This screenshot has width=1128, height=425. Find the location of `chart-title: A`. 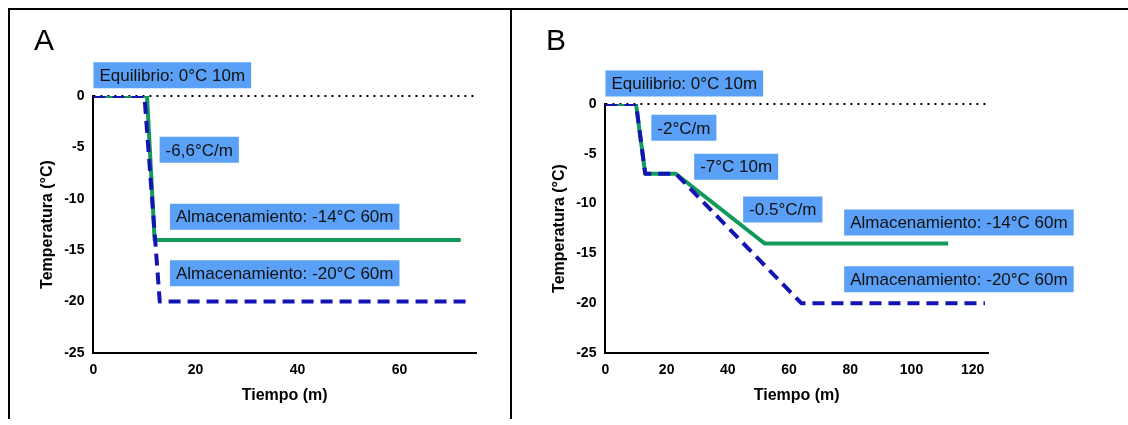

chart-title: A is located at coordinates (44, 40).